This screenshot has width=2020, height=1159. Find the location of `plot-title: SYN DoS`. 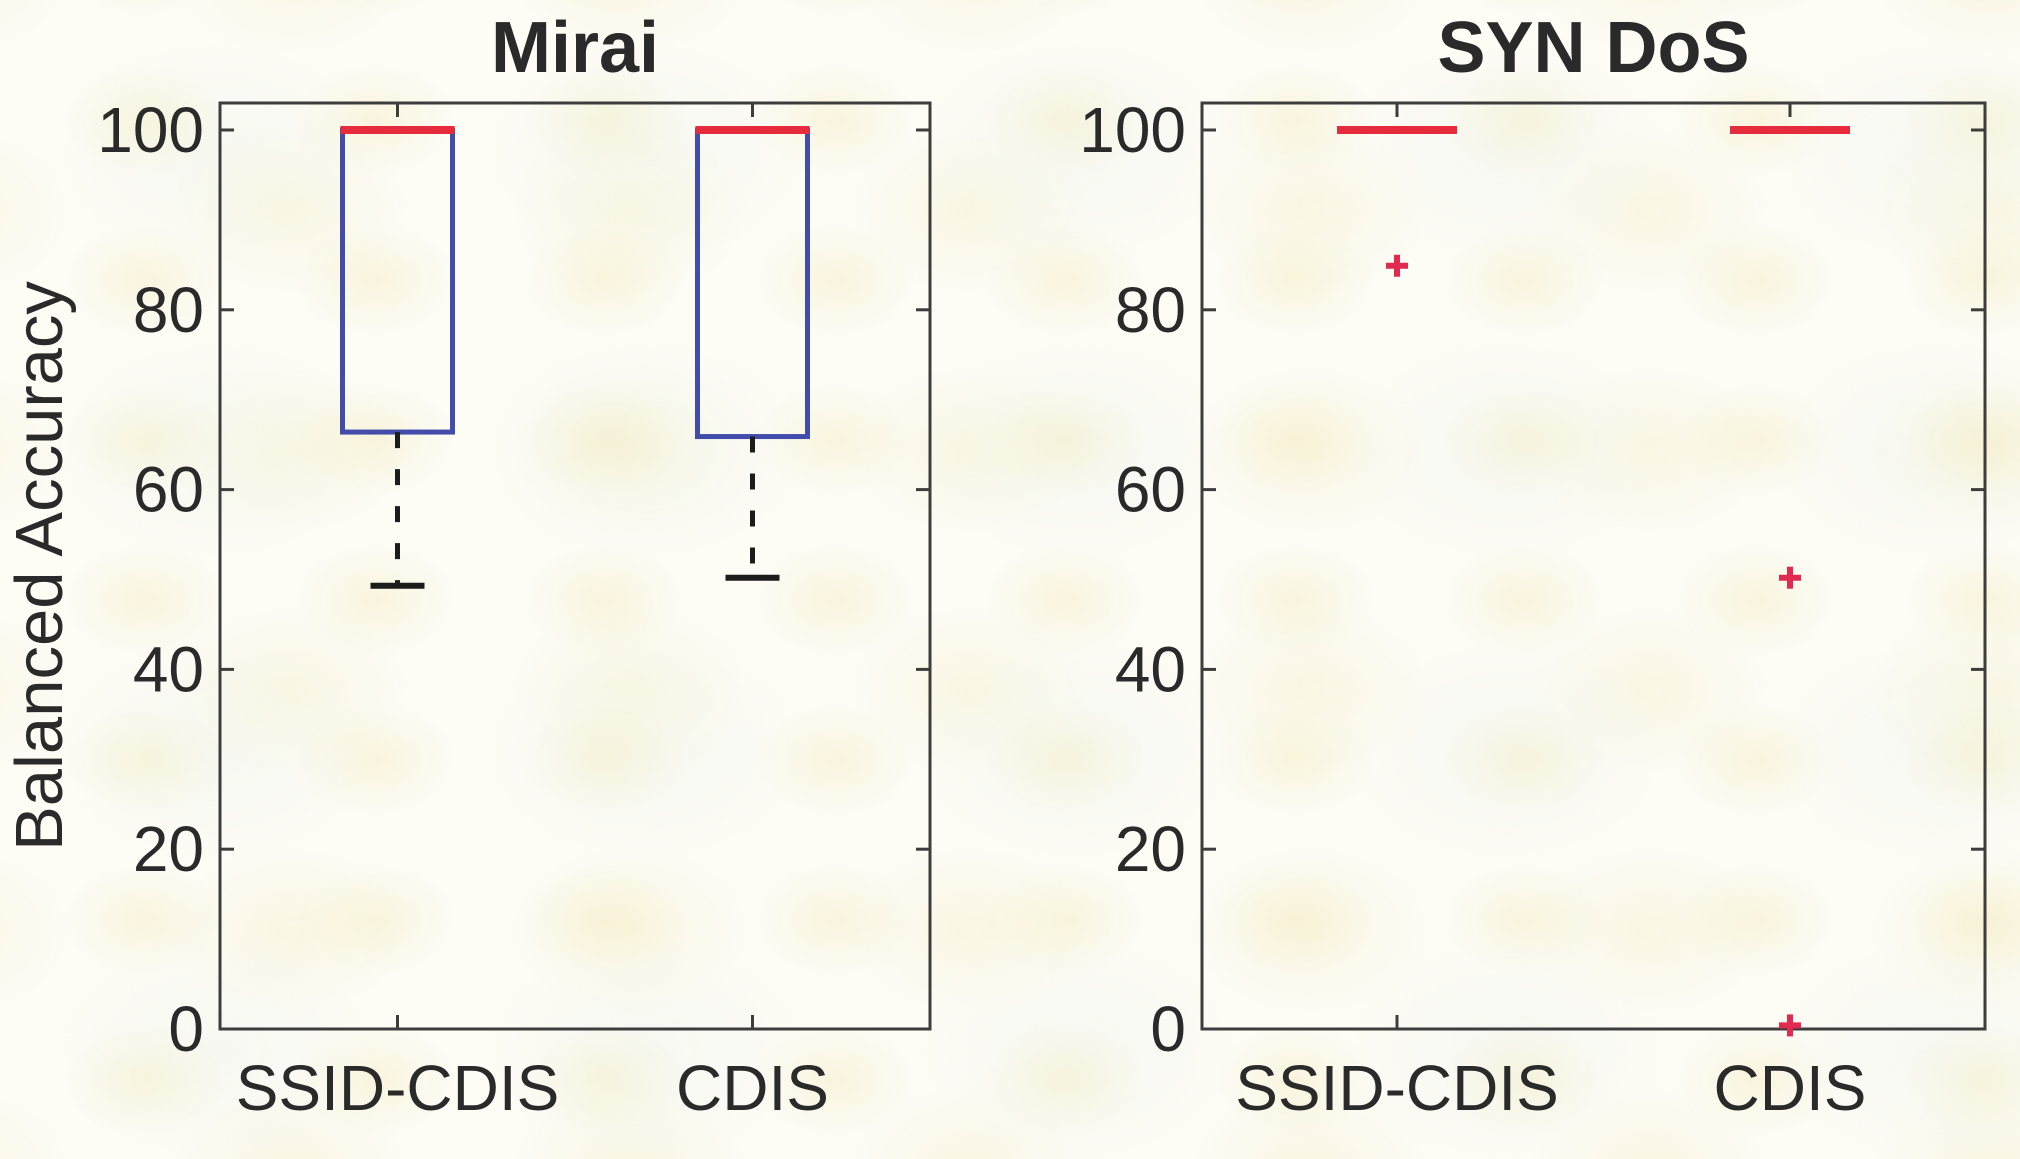

plot-title: SYN DoS is located at coordinates (1593, 48).